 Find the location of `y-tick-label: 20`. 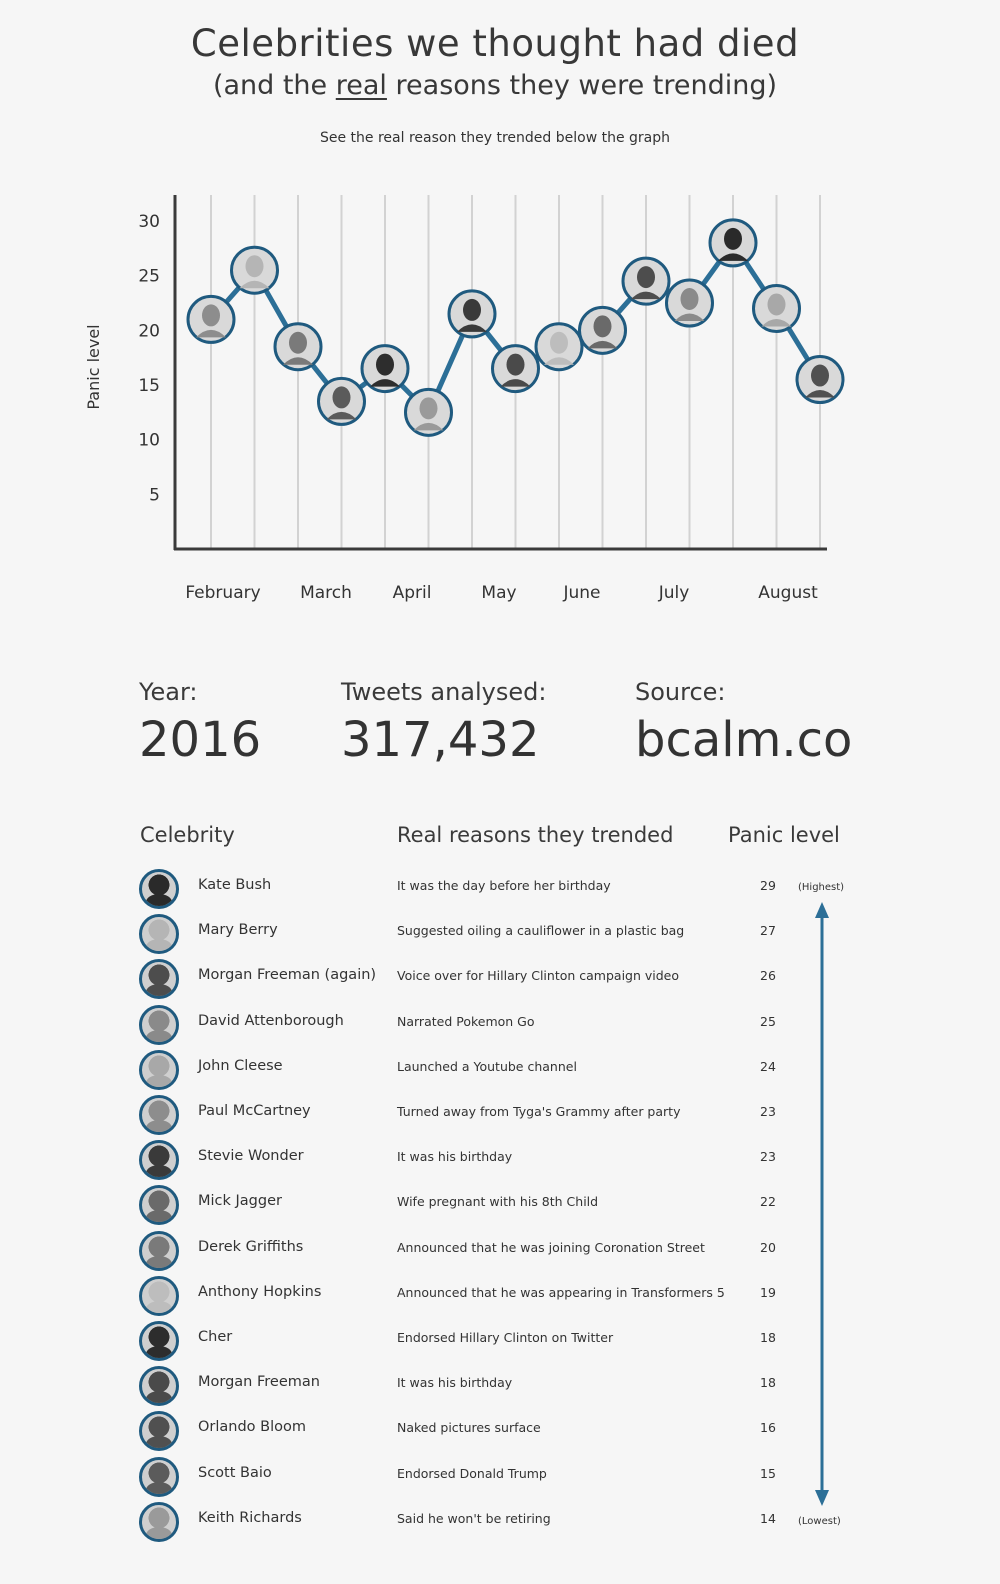

y-tick-label: 20 is located at coordinates (149, 331).